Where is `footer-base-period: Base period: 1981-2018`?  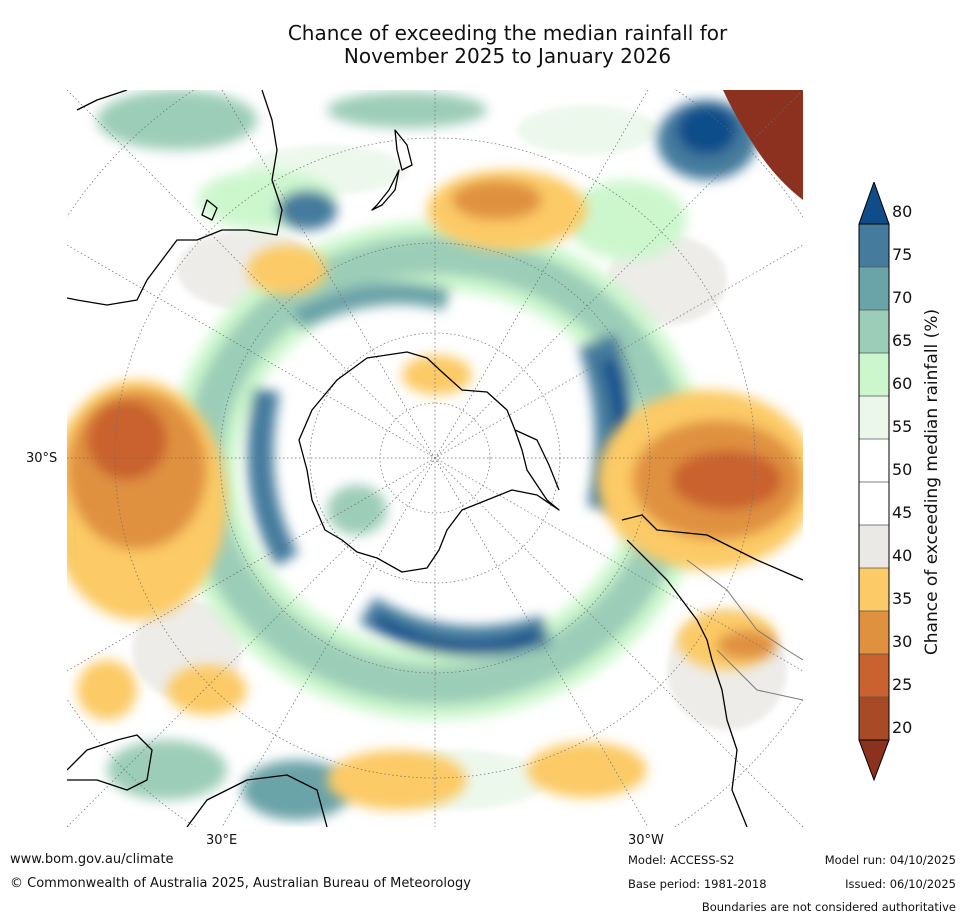 footer-base-period: Base period: 1981-2018 is located at coordinates (697, 884).